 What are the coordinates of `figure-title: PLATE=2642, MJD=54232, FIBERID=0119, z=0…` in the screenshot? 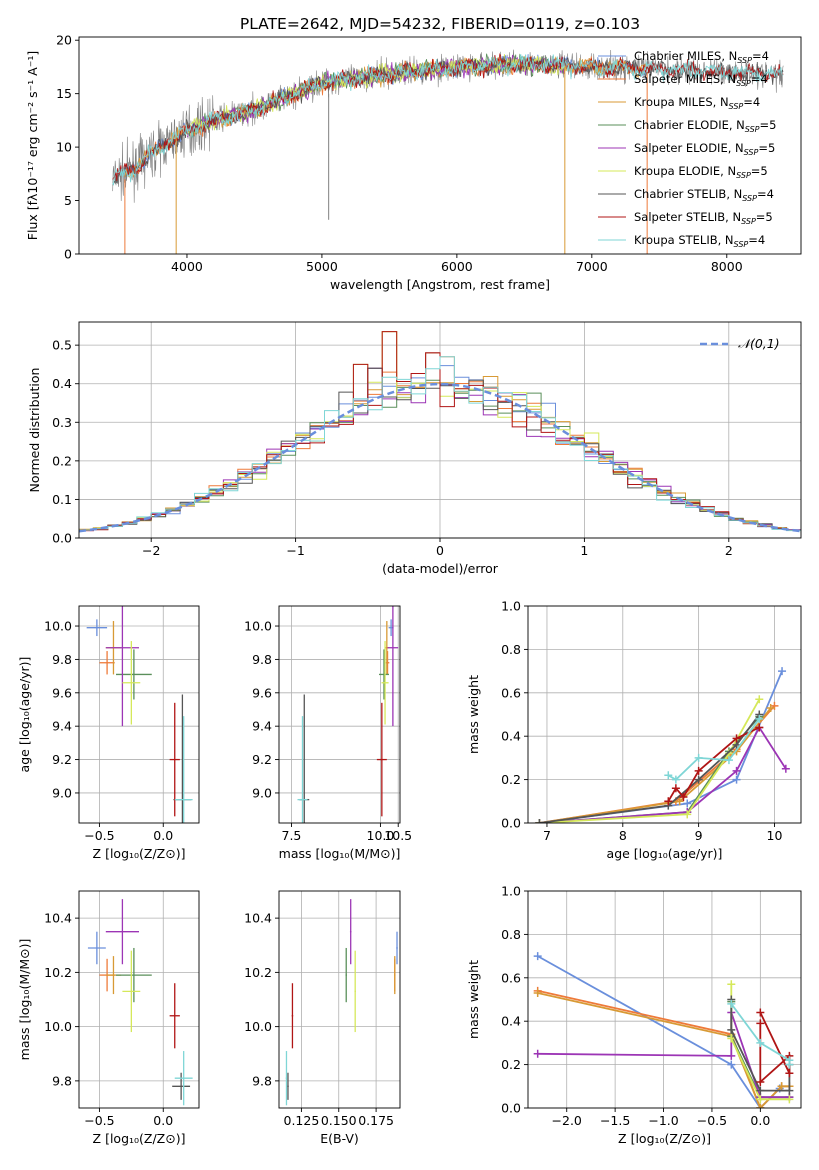 It's located at (440, 24).